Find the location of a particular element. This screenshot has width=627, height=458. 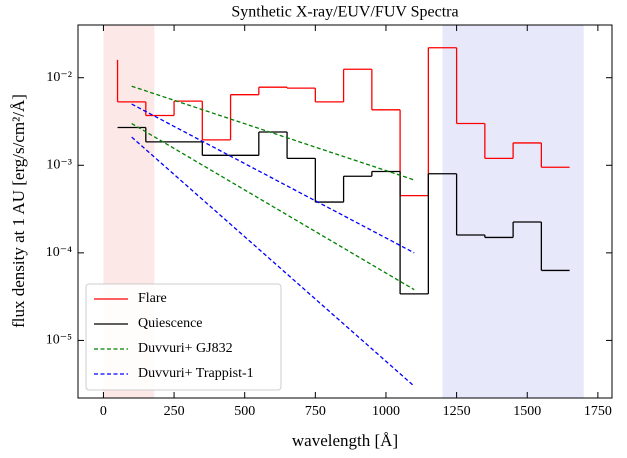

legend-box is located at coordinates (183, 337).